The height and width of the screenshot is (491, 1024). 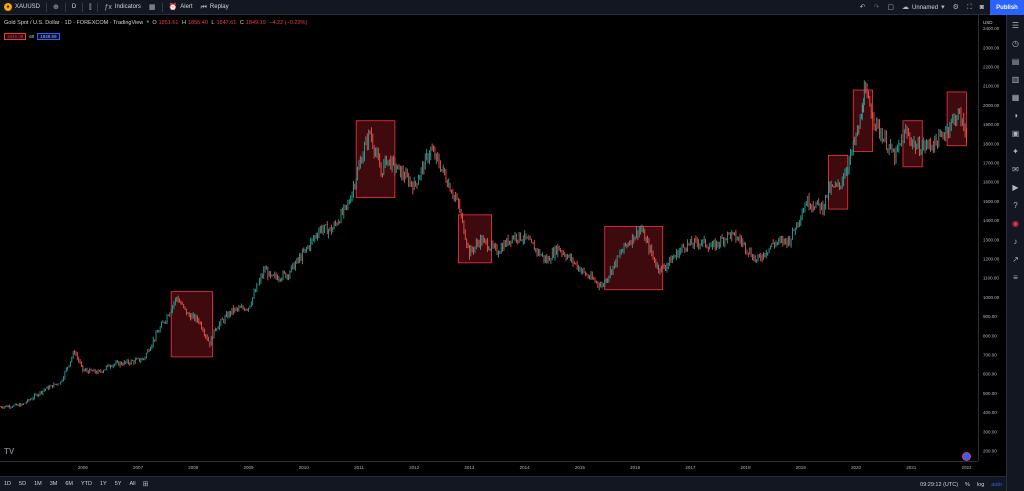 What do you see at coordinates (48, 36) in the screenshot?
I see `buy-price-button: 1849.69` at bounding box center [48, 36].